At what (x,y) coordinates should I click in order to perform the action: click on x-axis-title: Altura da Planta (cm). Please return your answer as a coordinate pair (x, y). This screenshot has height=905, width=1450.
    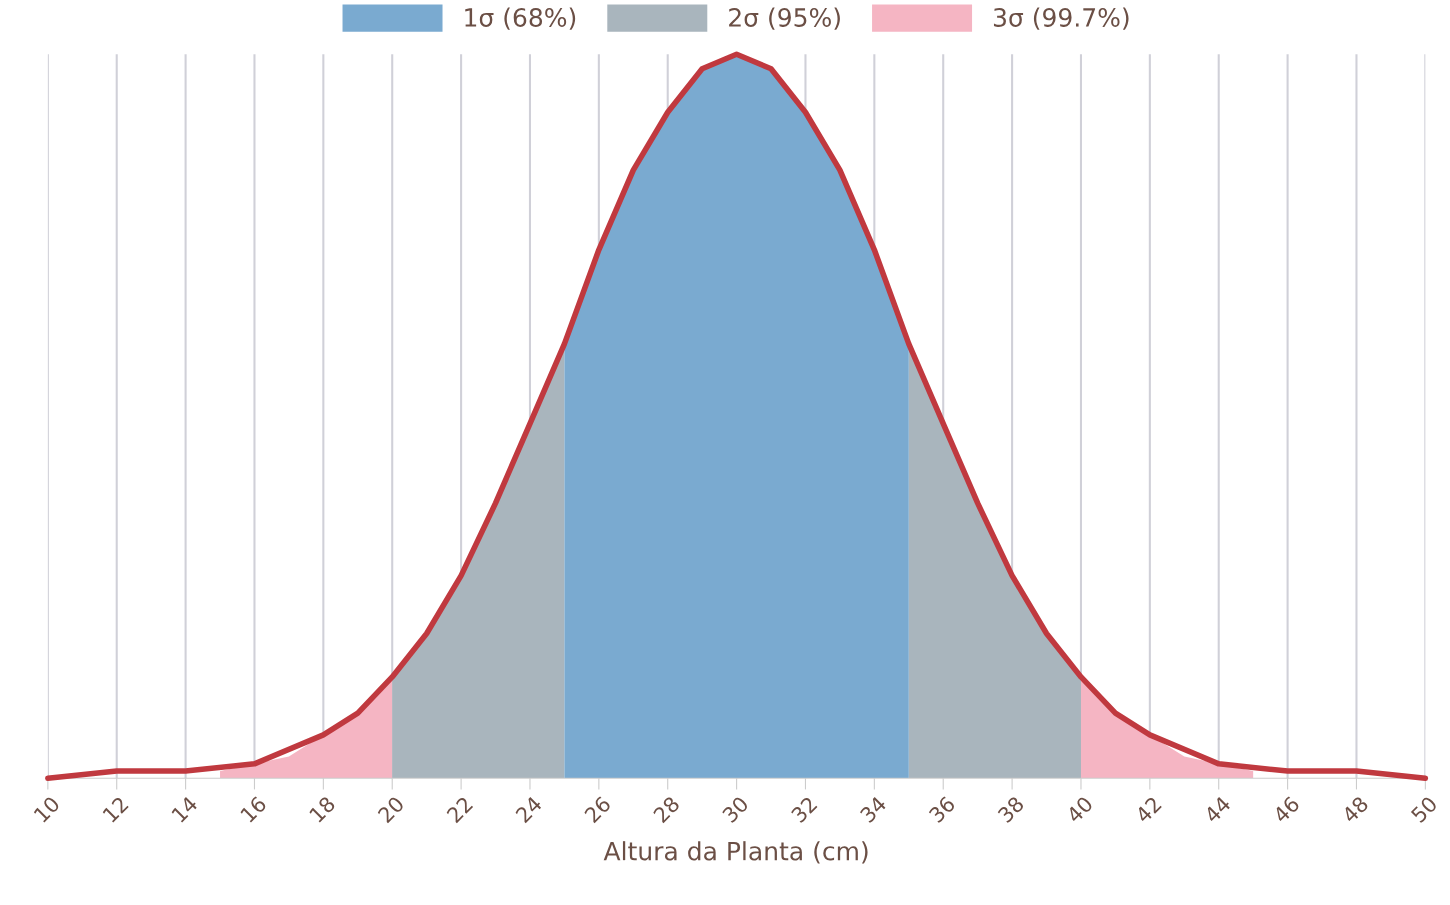
    Looking at the image, I should click on (735, 852).